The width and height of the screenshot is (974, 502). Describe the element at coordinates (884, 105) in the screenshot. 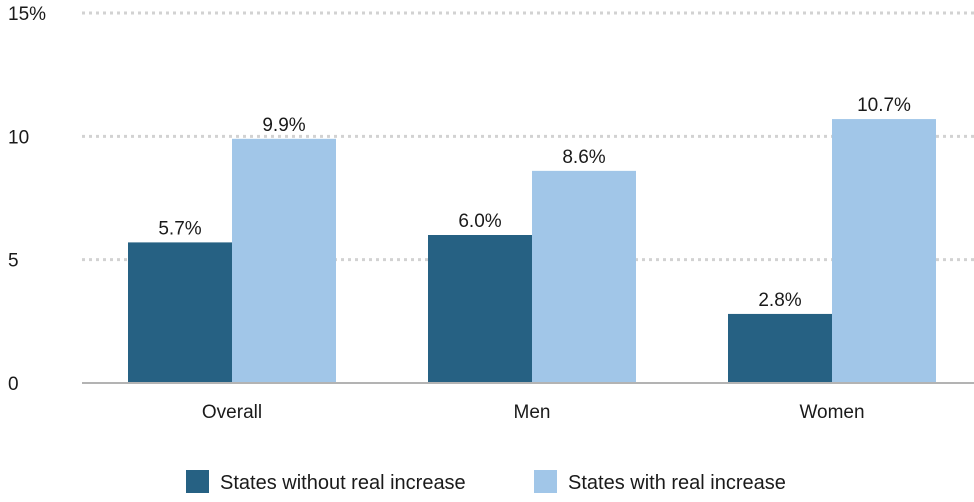

I see `data-label: 10.7%` at that location.